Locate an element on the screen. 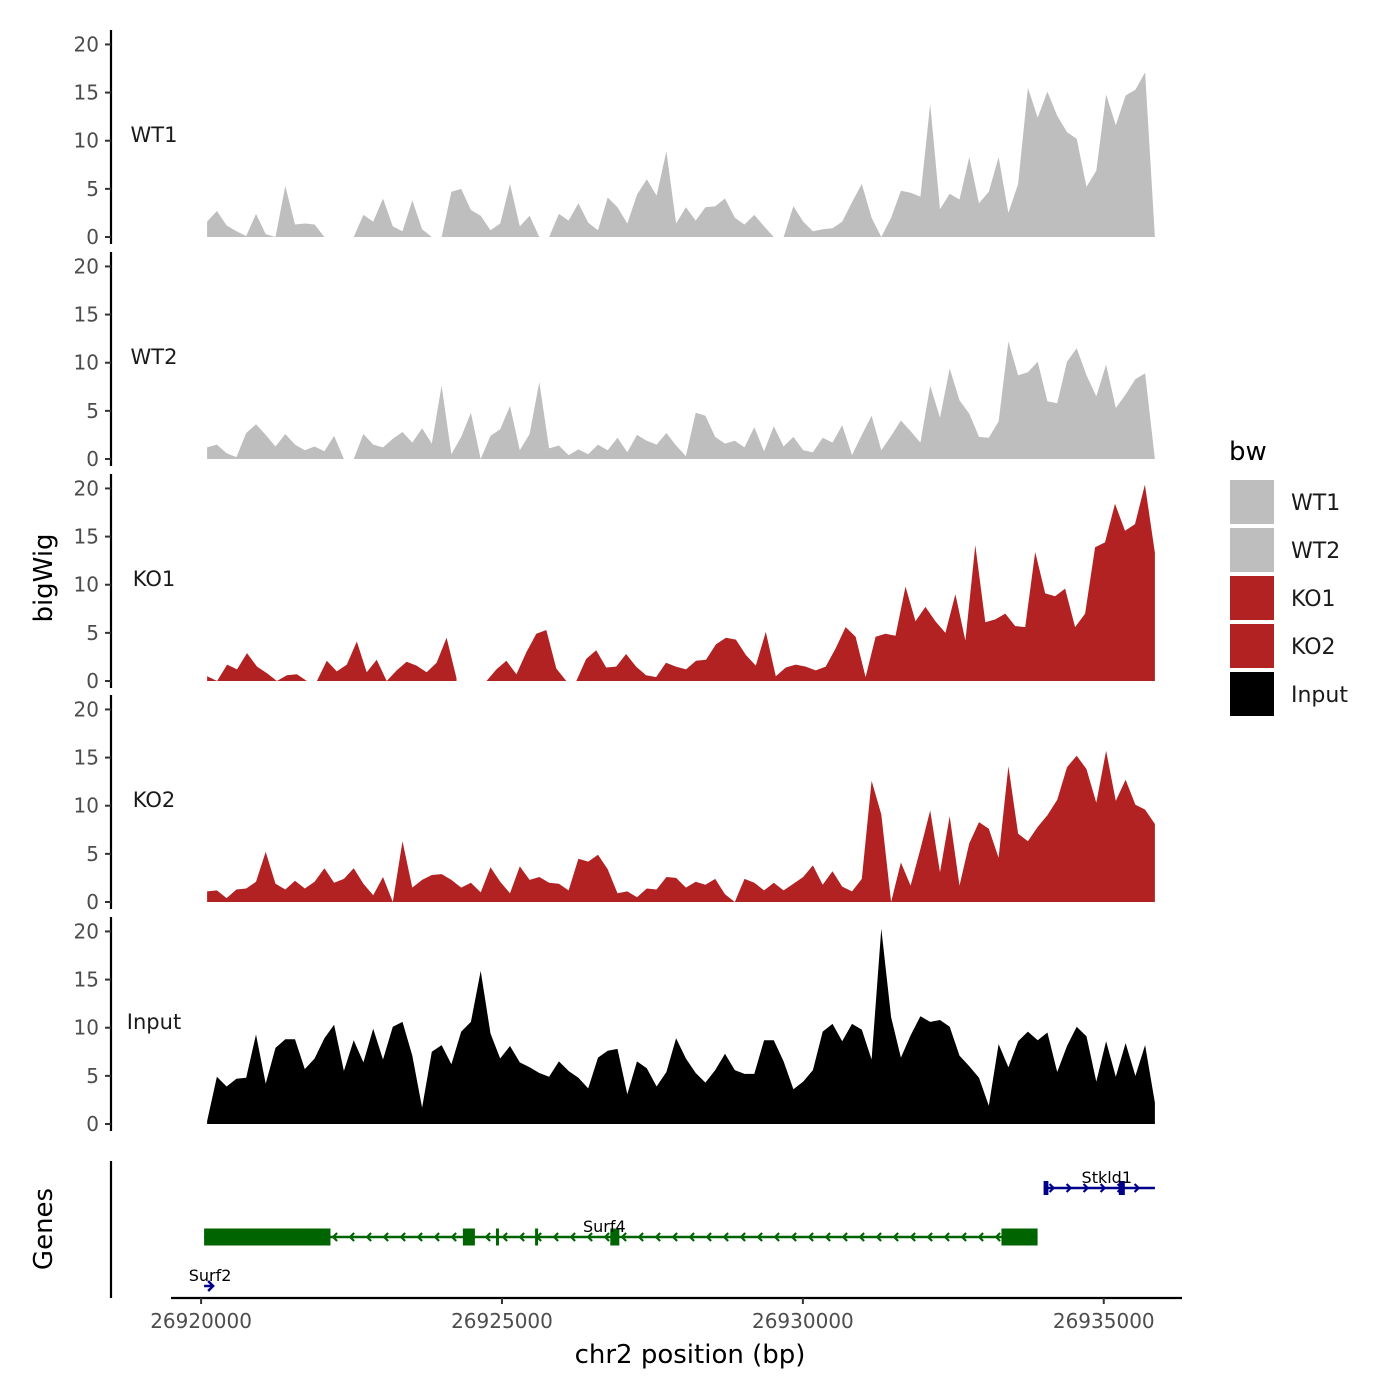  y-ticks-ko2: 0 5 10 15 20 is located at coordinates (92, 805).